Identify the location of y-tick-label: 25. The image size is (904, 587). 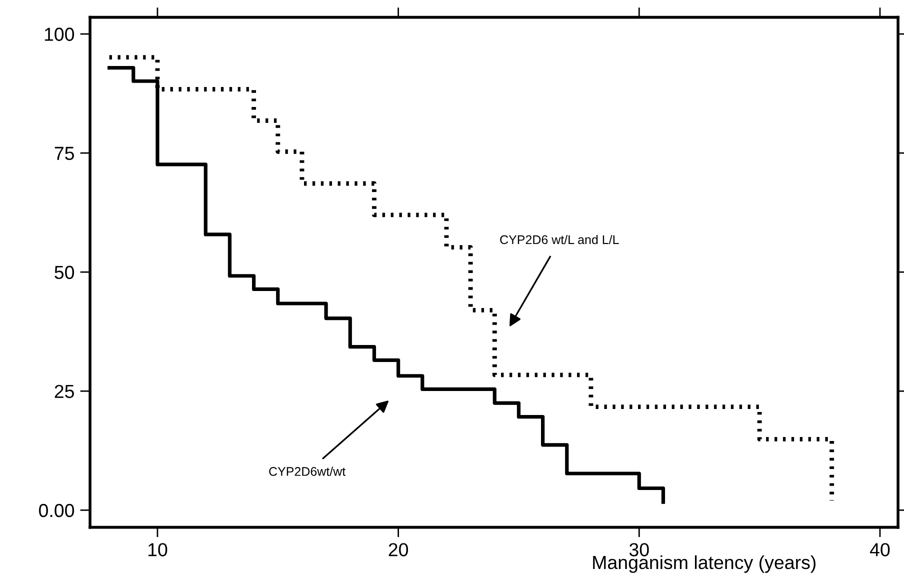
(64, 391).